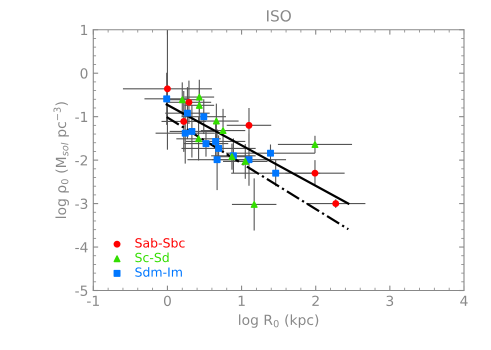 Image resolution: width=491 pixels, height=350 pixels. What do you see at coordinates (390, 301) in the screenshot?
I see `x-tick-label: 3` at bounding box center [390, 301].